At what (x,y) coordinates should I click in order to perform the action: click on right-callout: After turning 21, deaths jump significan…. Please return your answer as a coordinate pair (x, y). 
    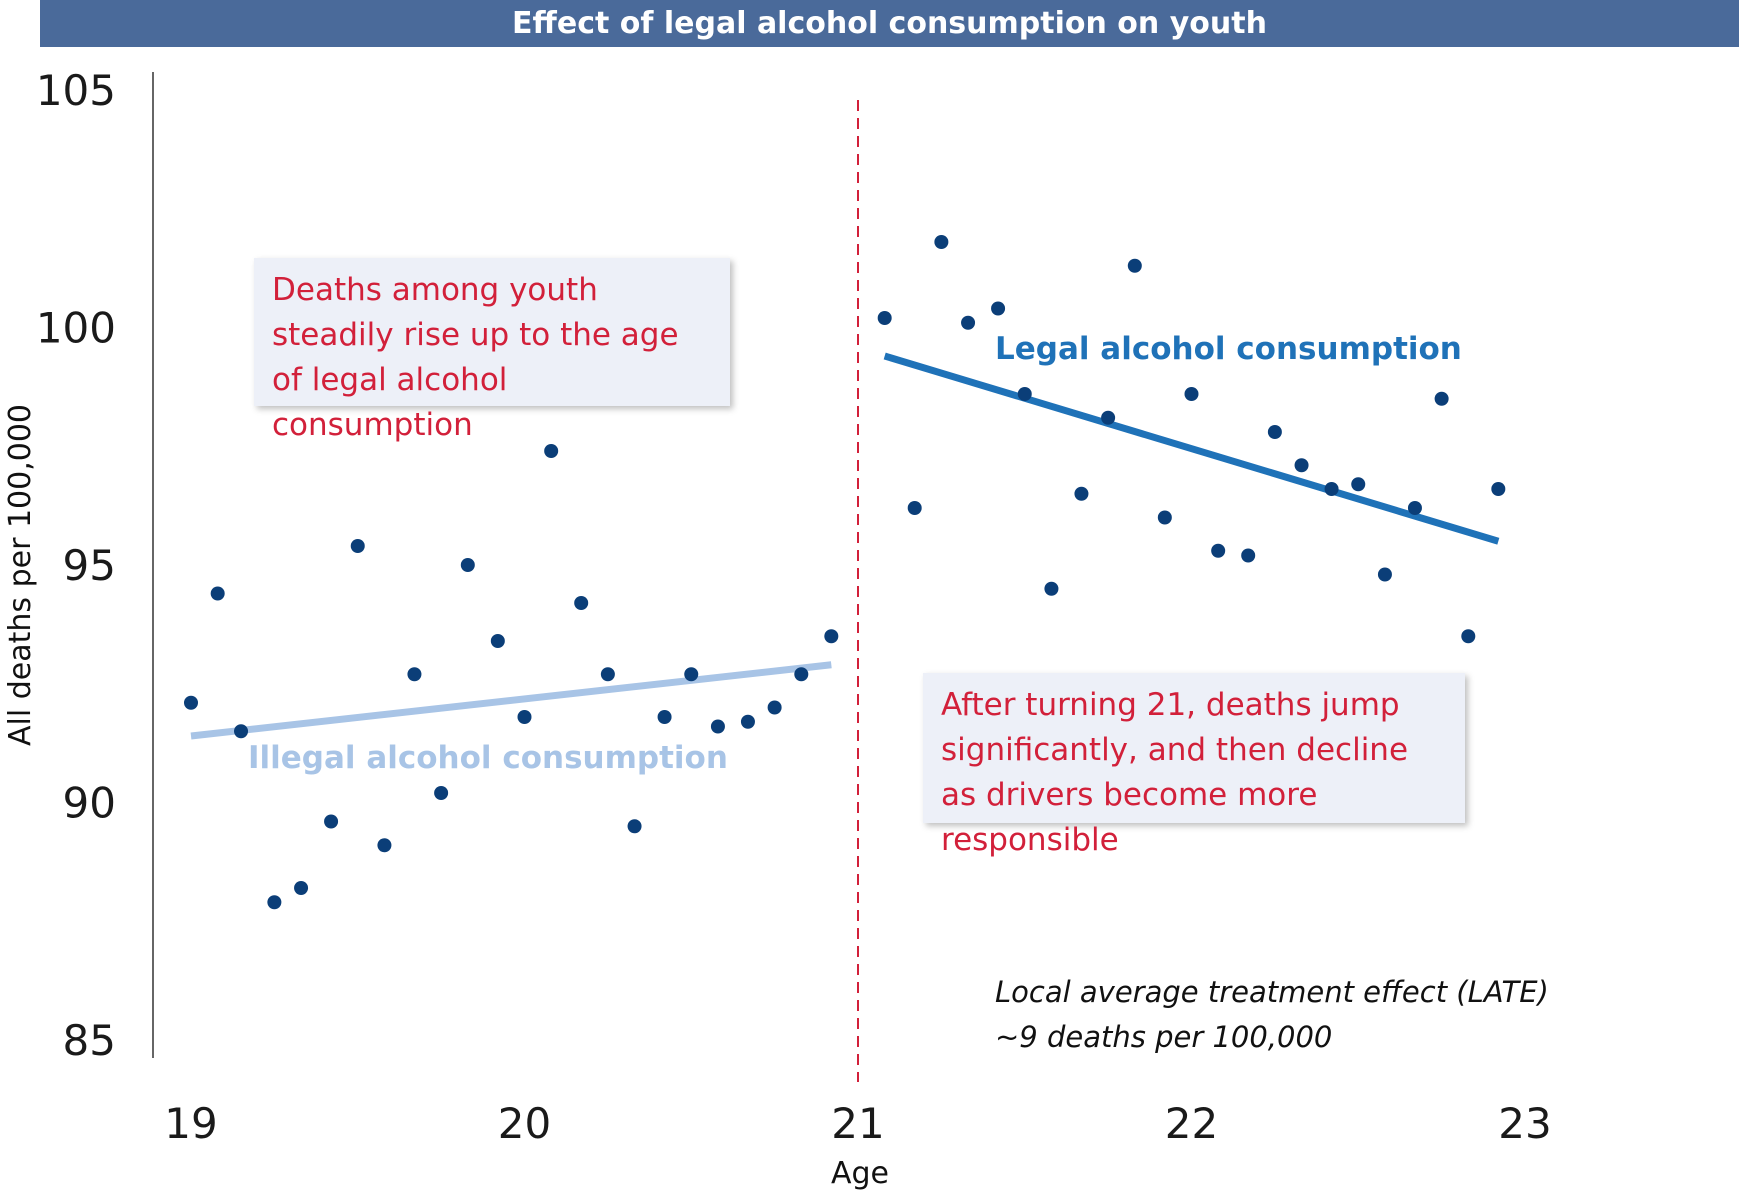
    Looking at the image, I should click on (1194, 765).